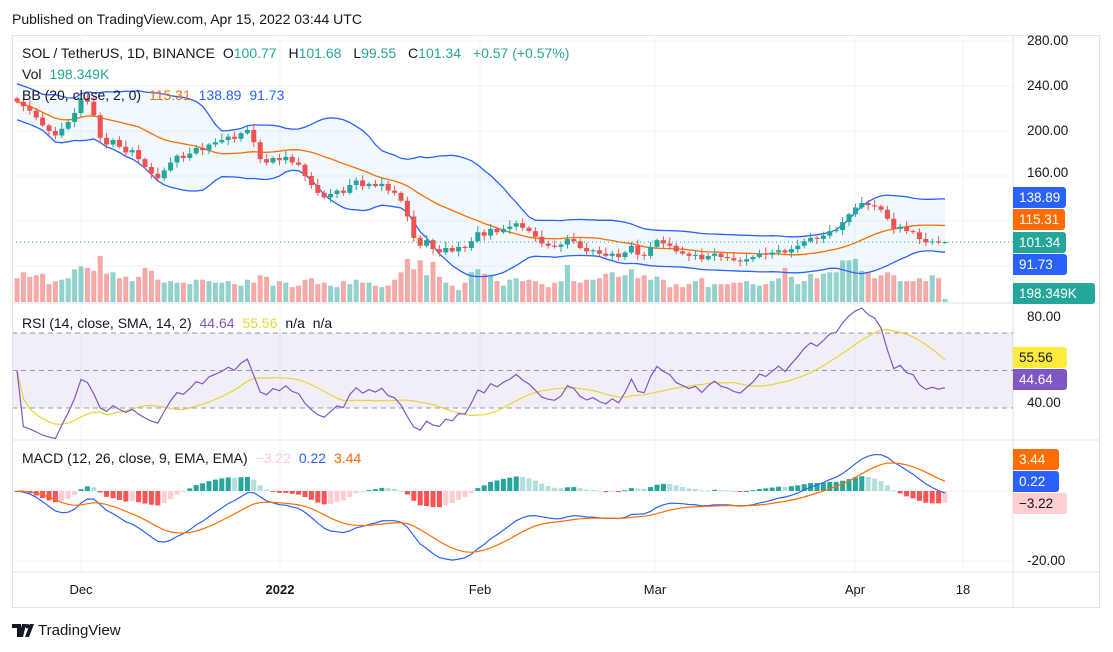 This screenshot has width=1113, height=652. I want to click on price-tick: 240.00, so click(1048, 85).